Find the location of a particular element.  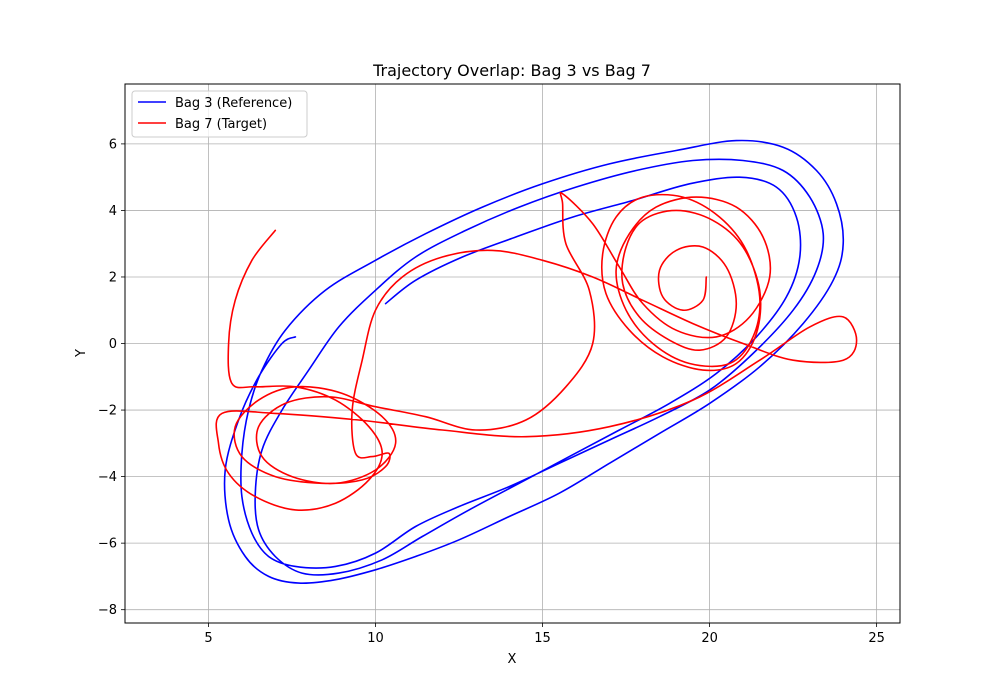

y-tick-label: 6 is located at coordinates (113, 144).